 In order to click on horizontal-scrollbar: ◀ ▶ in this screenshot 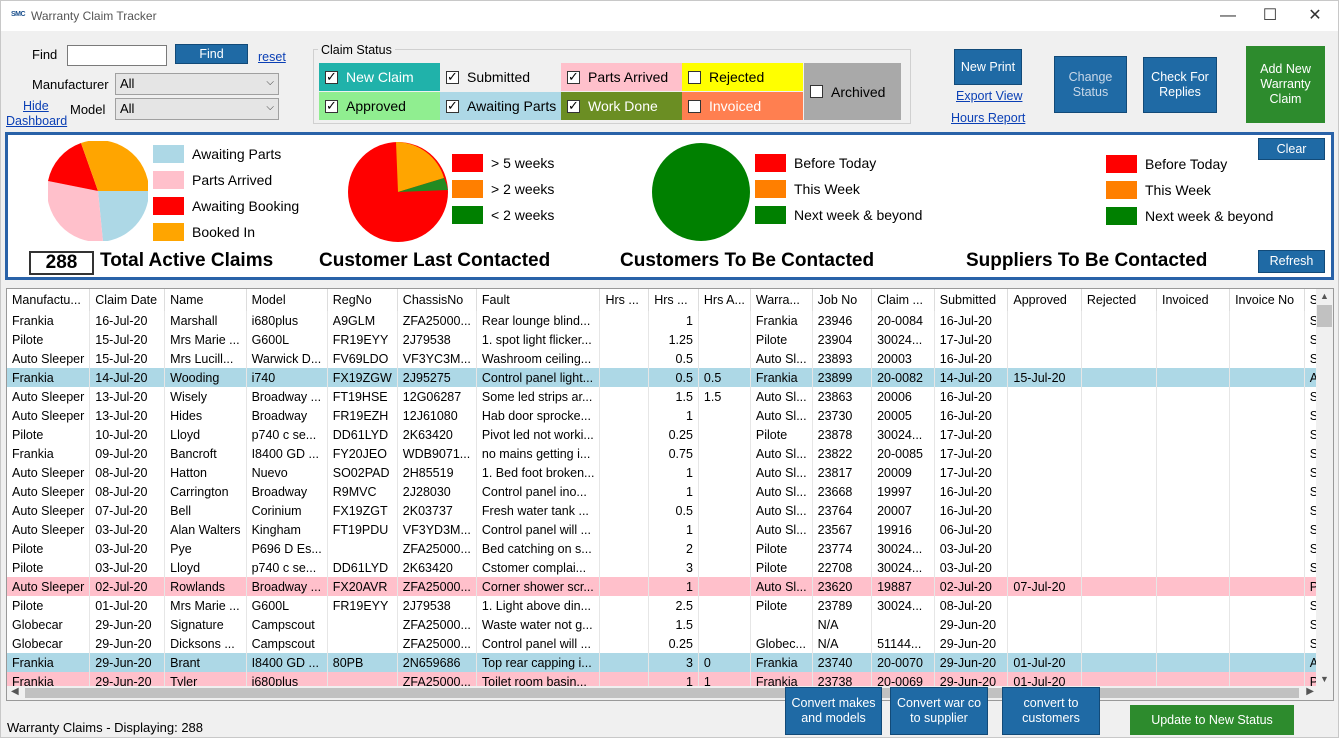, I will do `click(662, 693)`.